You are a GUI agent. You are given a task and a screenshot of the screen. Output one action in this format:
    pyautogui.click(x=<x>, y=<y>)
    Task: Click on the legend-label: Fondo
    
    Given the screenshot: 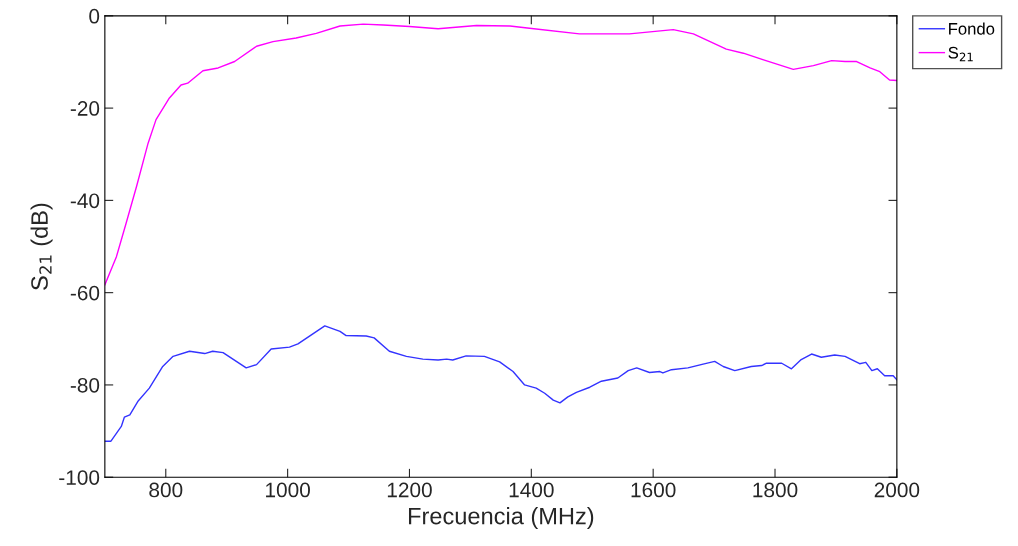 What is the action you would take?
    pyautogui.click(x=972, y=28)
    